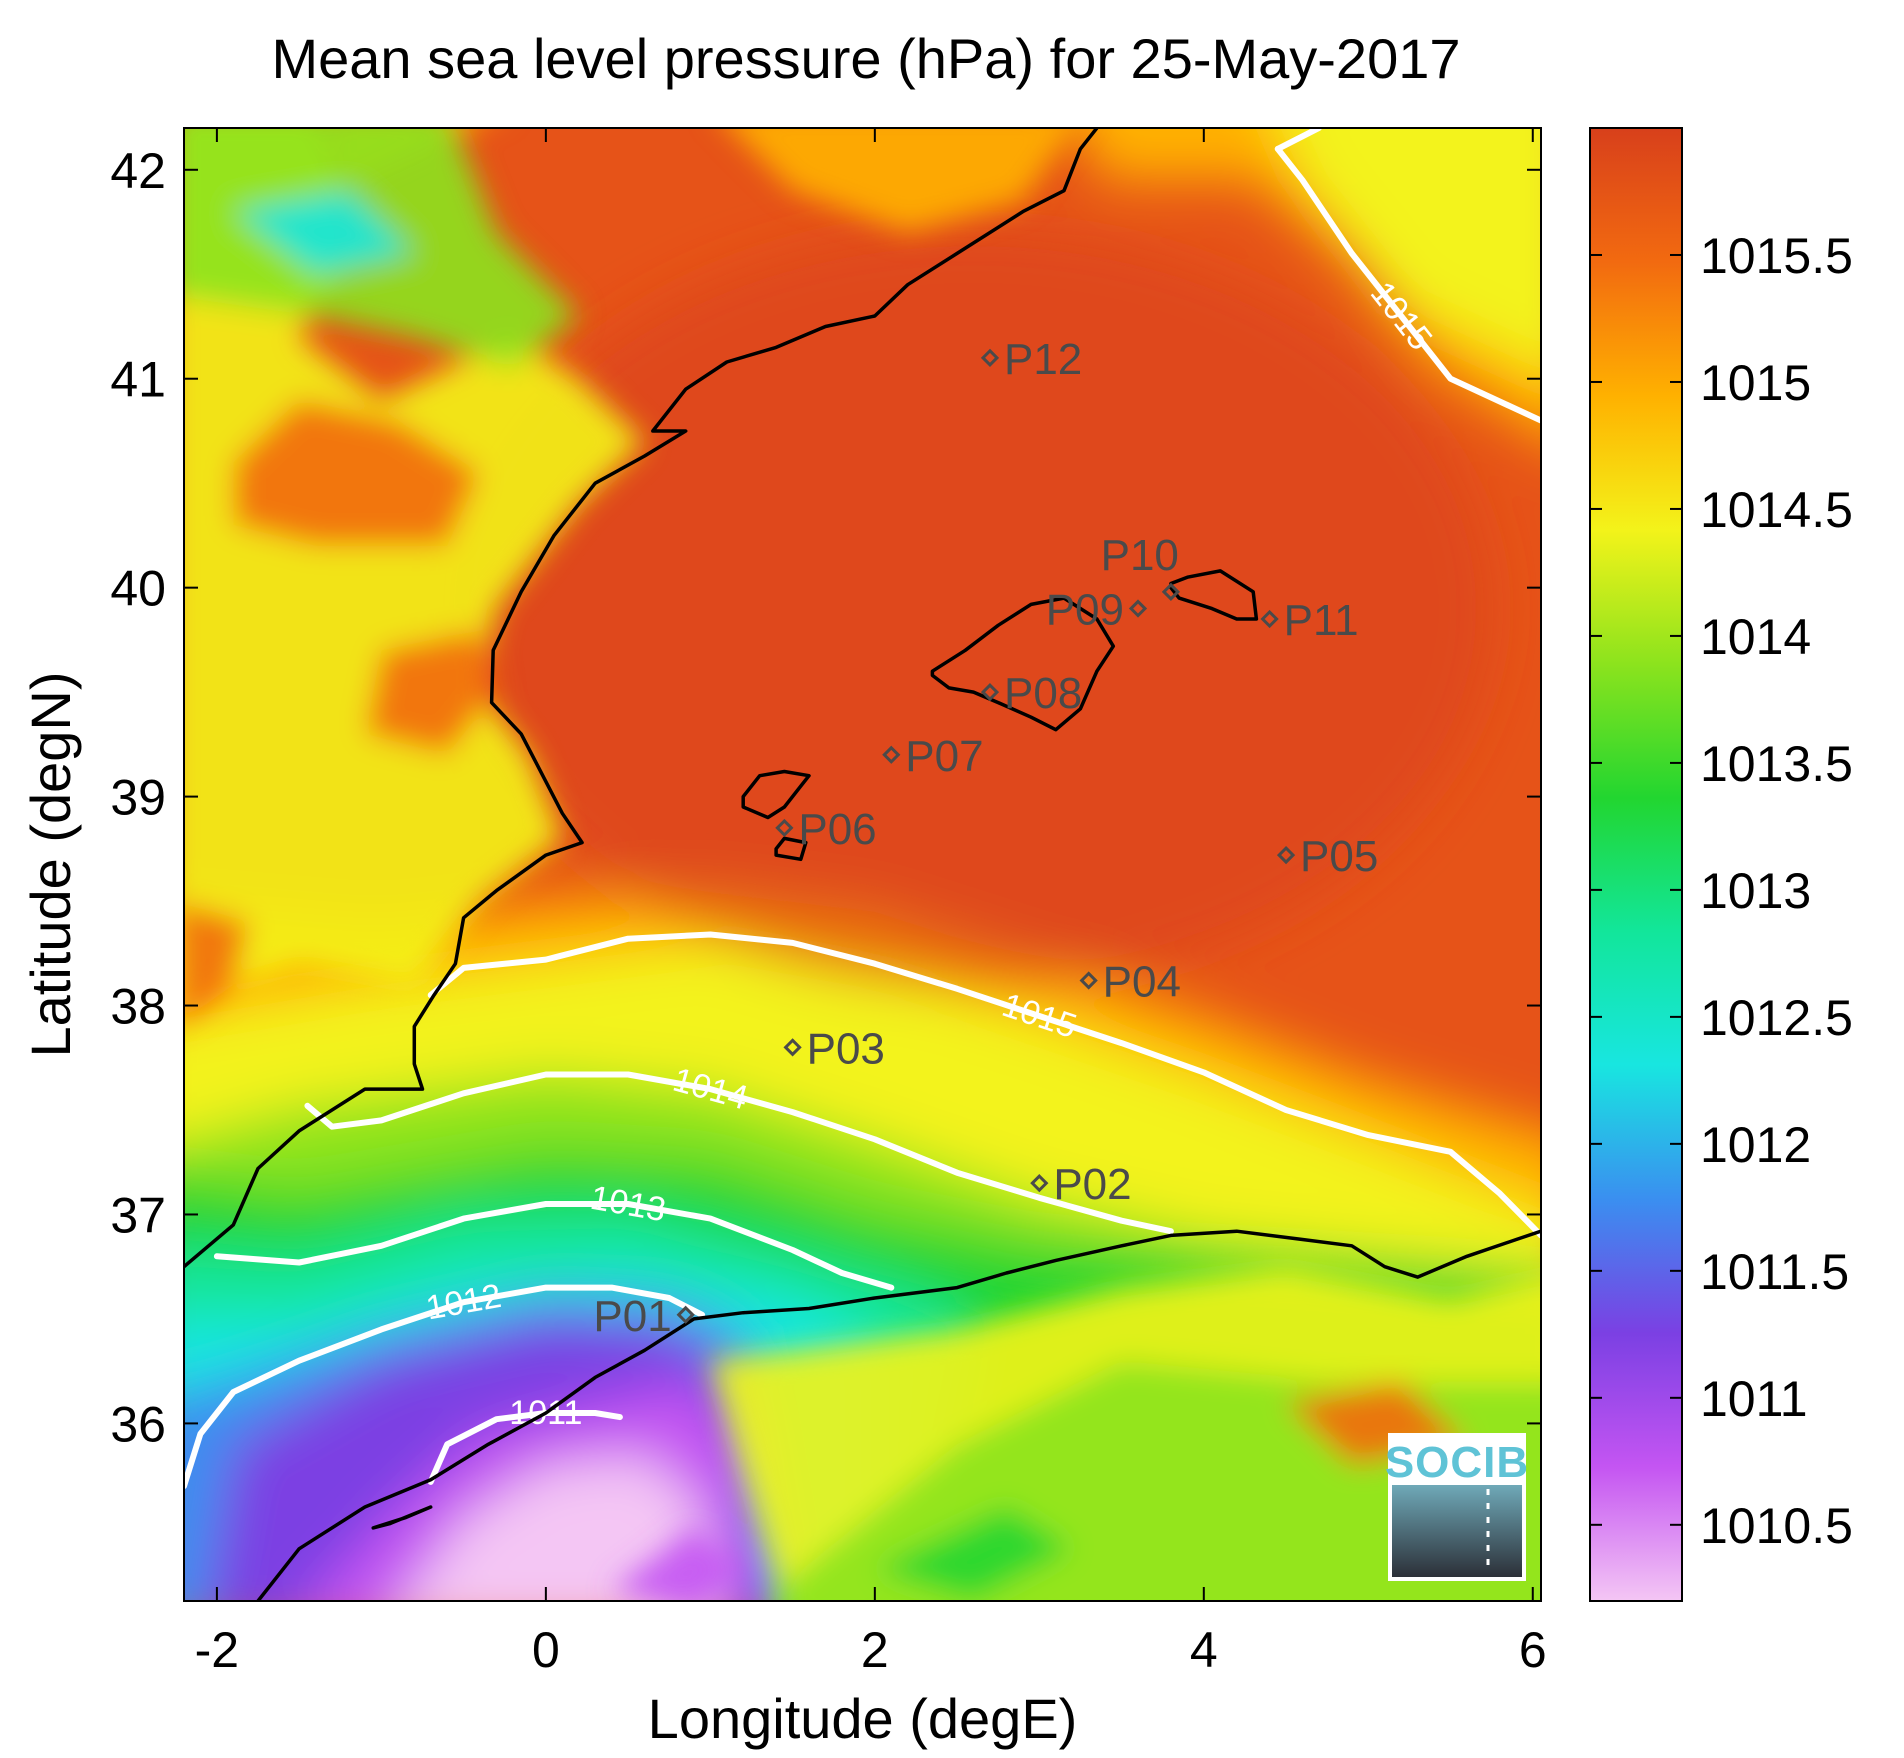 Image resolution: width=1904 pixels, height=1758 pixels. Describe the element at coordinates (875, 1650) in the screenshot. I see `x-tick-label: 2` at that location.